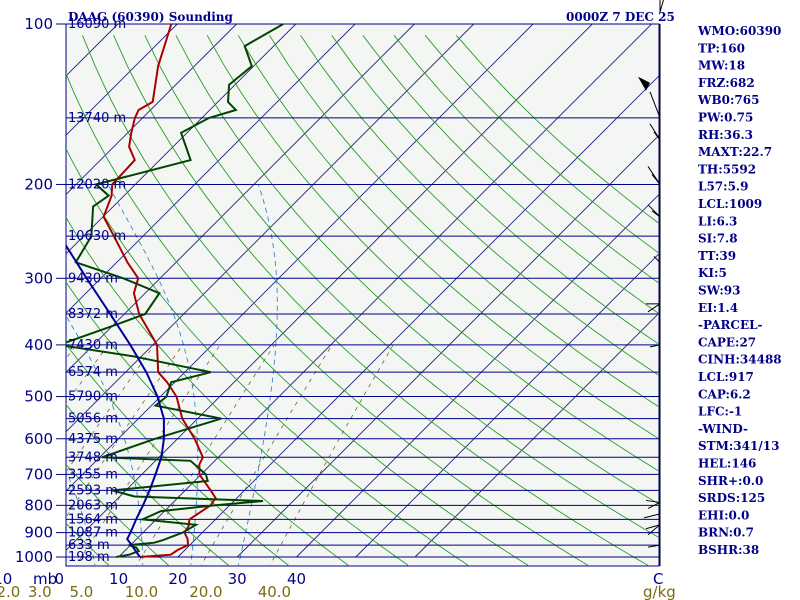 The width and height of the screenshot is (800, 600). I want to click on index-value: CAPE:27, so click(727, 342).